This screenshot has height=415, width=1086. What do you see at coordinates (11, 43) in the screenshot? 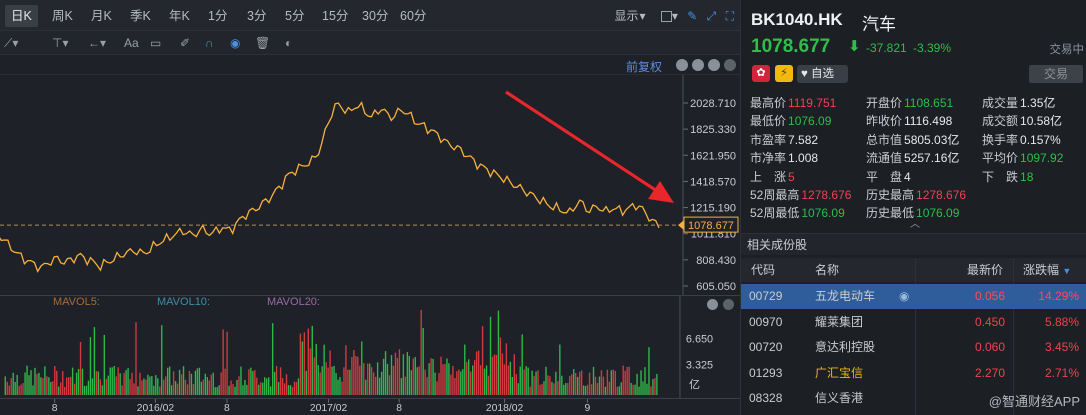
I see `line-tool-icon: ⟋▾` at bounding box center [11, 43].